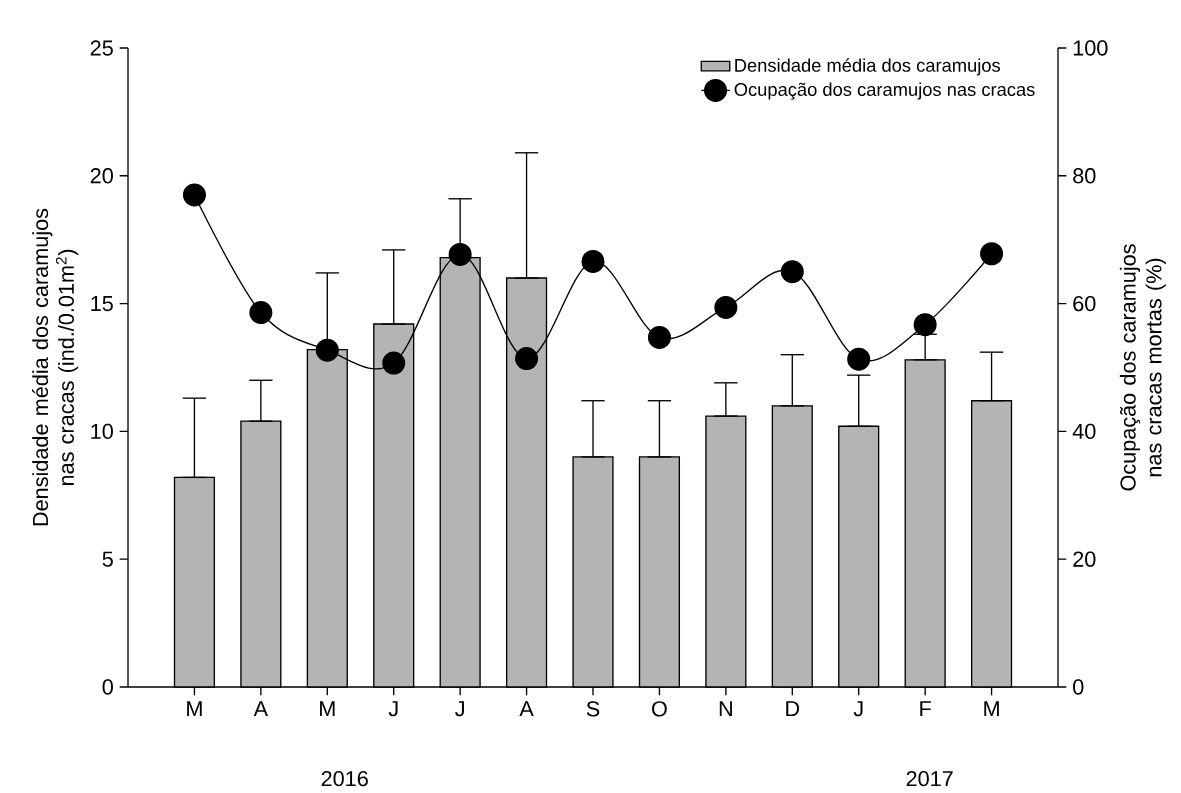  I want to click on y2-tick-label: 20, so click(1084, 559).